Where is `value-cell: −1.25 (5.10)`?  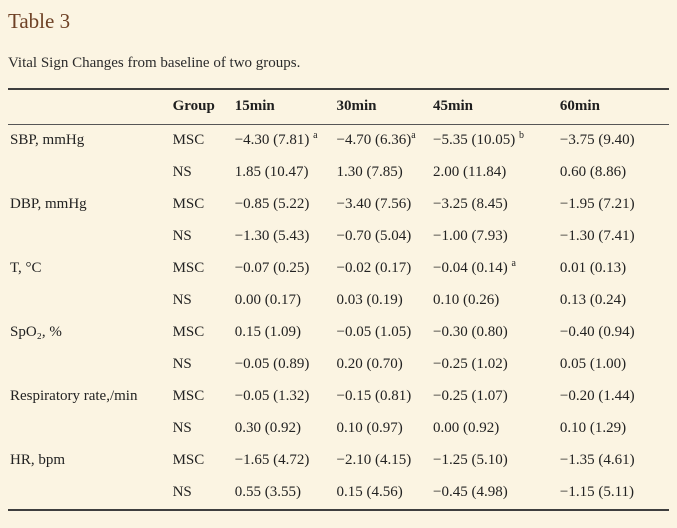 value-cell: −1.25 (5.10) is located at coordinates (494, 461).